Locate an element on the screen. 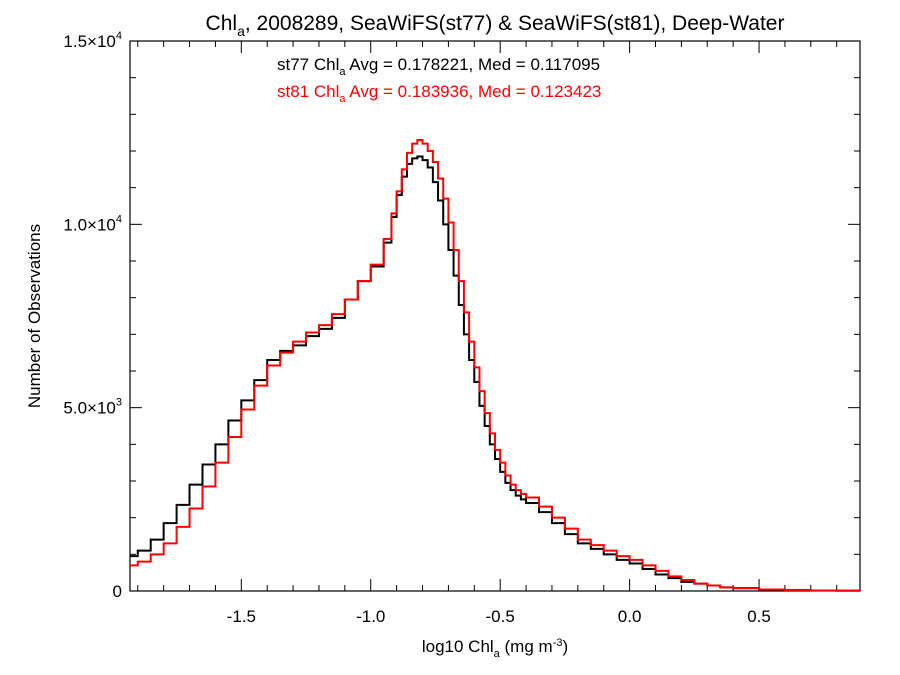 This screenshot has width=900, height=675. y-tick-label: 1.5×10⁴ is located at coordinates (92, 40).